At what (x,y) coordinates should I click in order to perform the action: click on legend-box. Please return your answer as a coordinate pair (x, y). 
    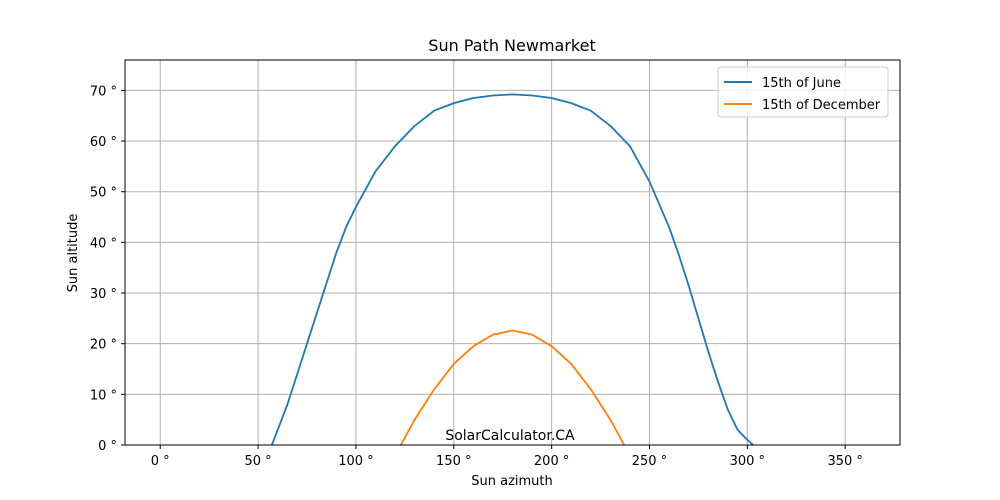
    Looking at the image, I should click on (803, 92).